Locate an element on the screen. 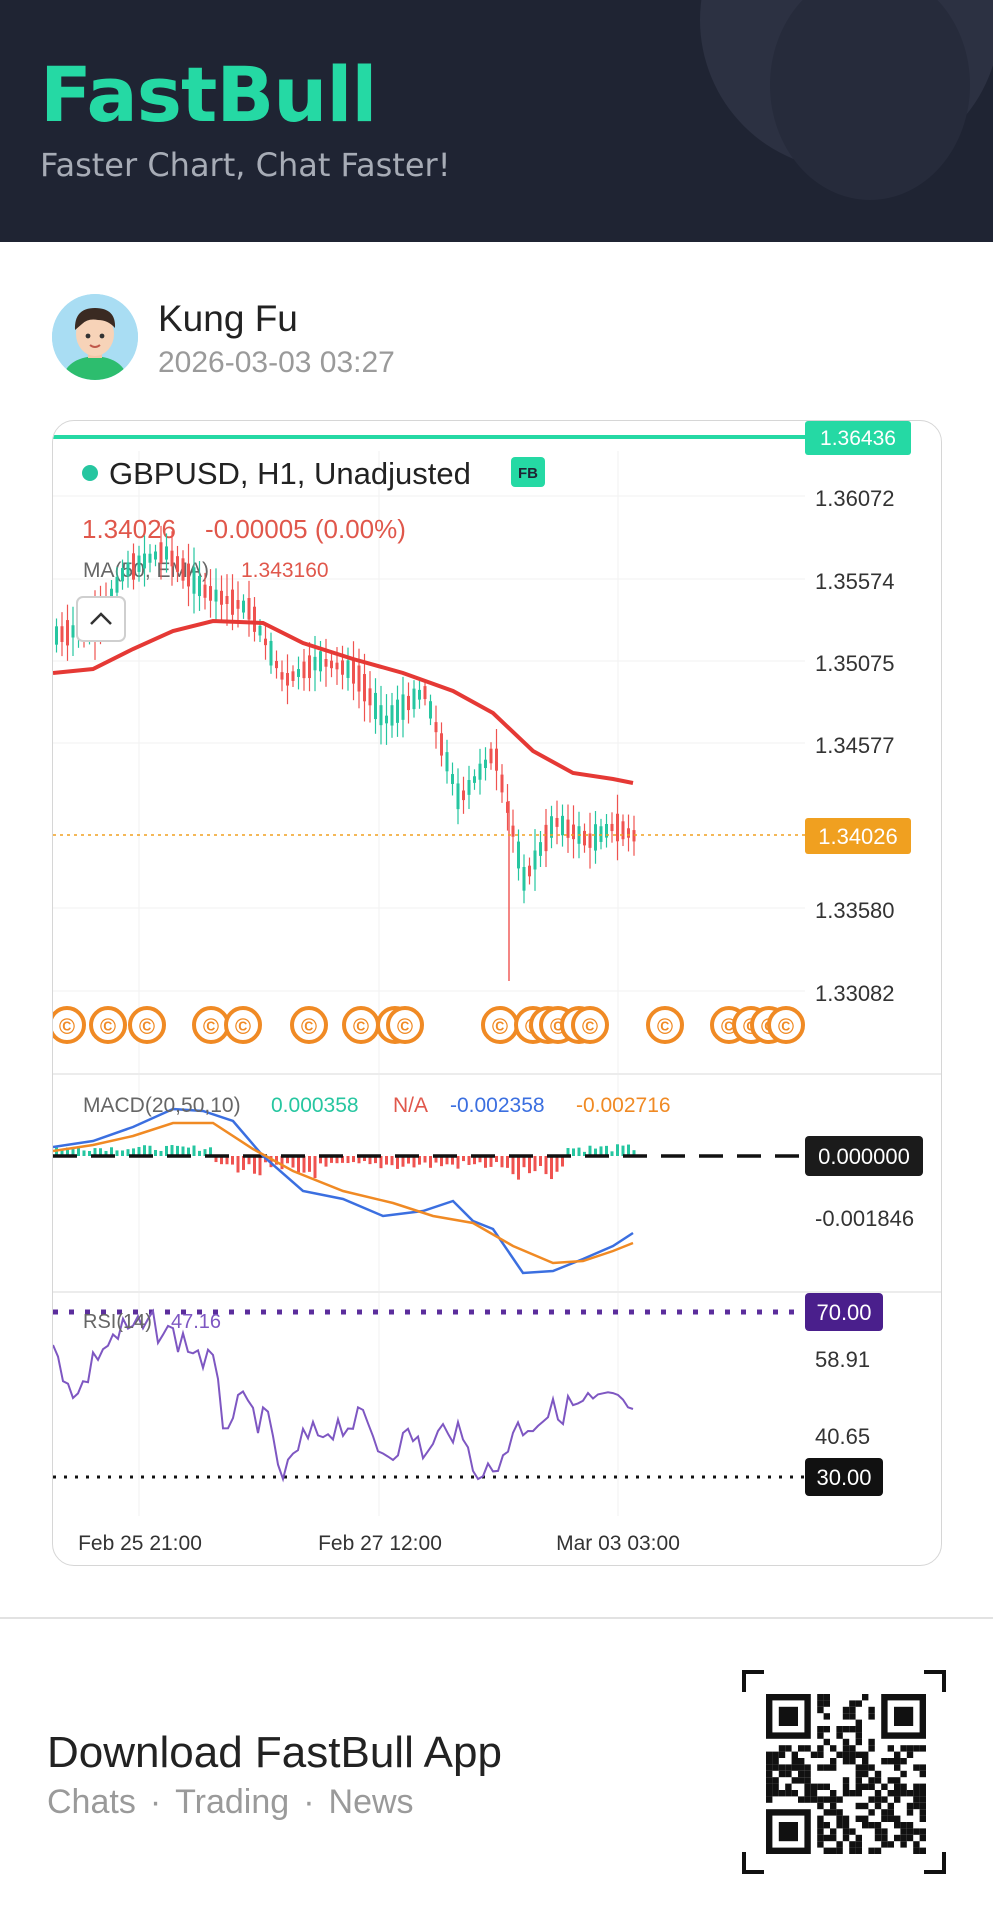  rsi-value: 47.16 is located at coordinates (196, 1322).